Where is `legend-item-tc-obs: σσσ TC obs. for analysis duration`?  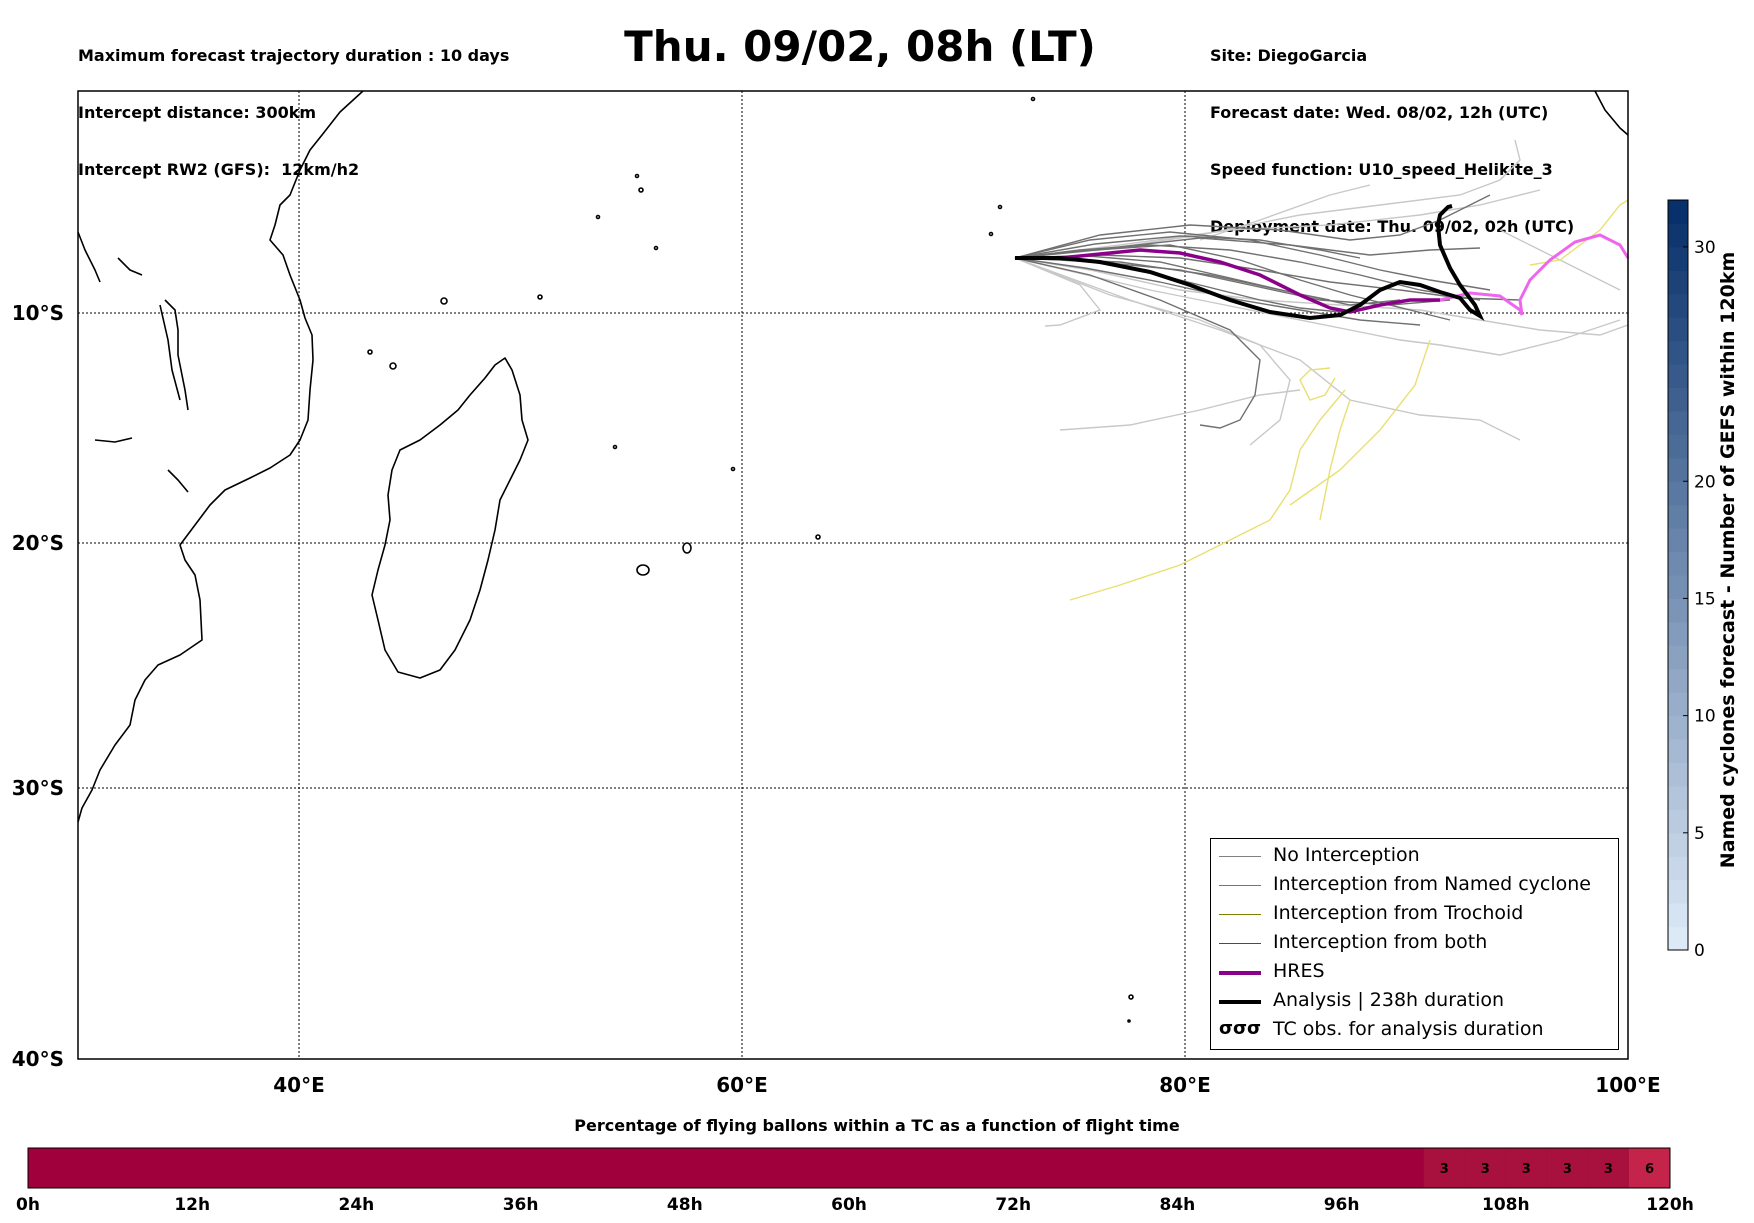
legend-item-tc-obs: σσσ TC obs. for analysis duration is located at coordinates (1414, 1031).